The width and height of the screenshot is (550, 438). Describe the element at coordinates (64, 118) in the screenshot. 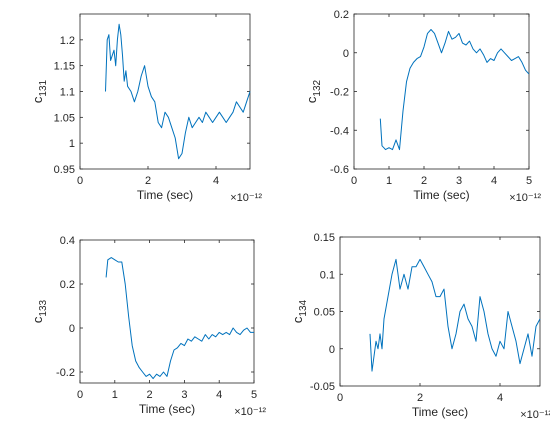

I see `y-tick-label: 1.05` at that location.